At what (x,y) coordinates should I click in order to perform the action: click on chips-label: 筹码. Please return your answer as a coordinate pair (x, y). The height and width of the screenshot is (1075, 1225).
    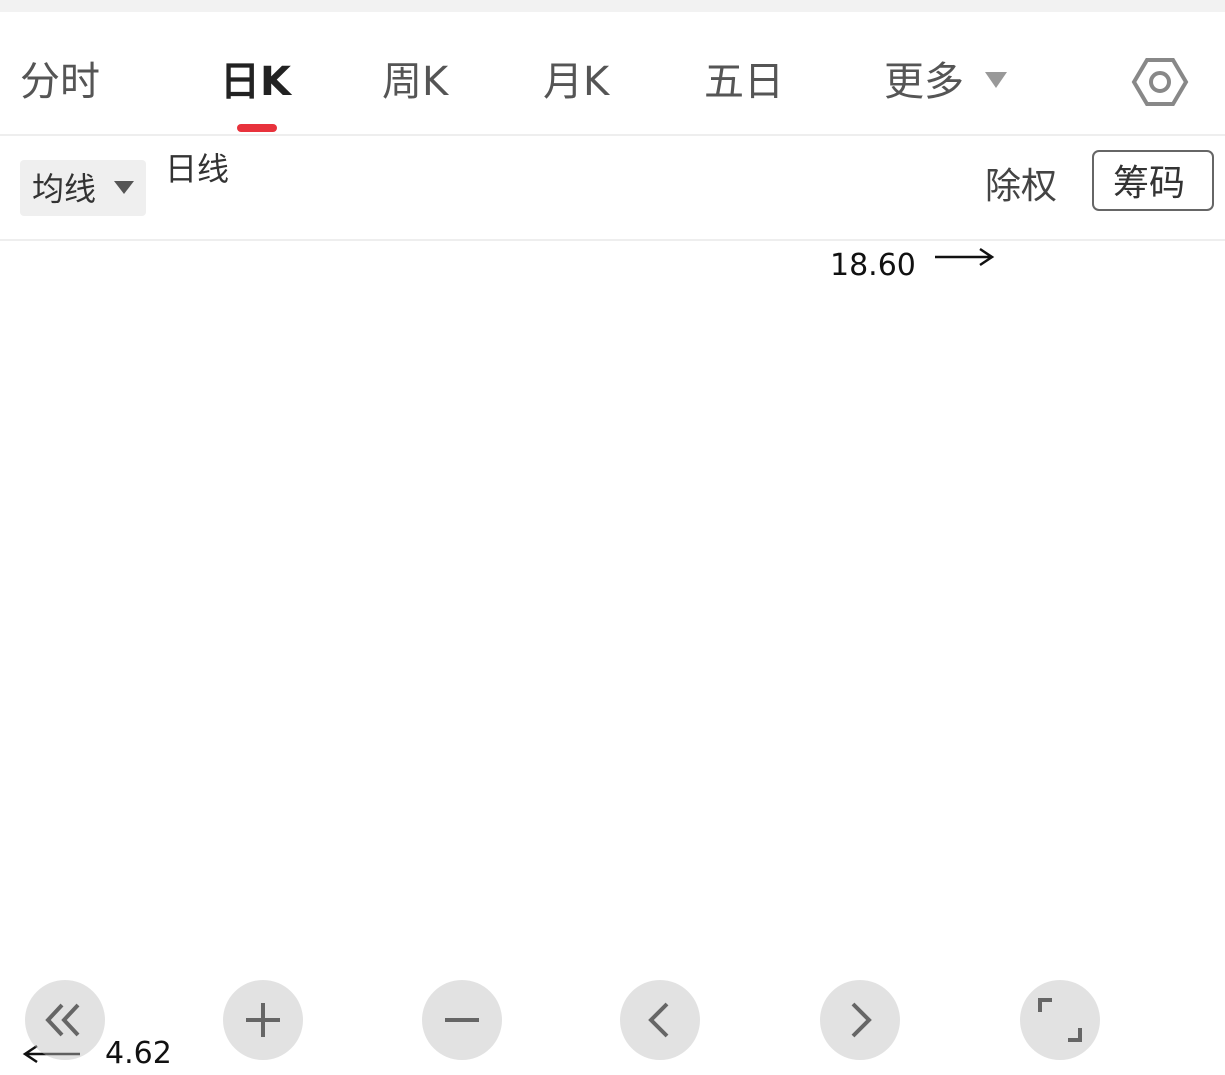
    Looking at the image, I should click on (1149, 183).